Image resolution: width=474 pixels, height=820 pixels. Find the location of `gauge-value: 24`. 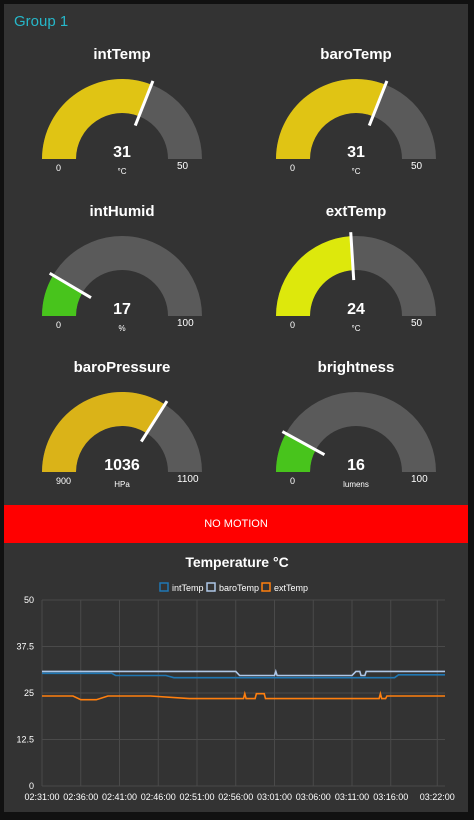

gauge-value: 24 is located at coordinates (356, 309).